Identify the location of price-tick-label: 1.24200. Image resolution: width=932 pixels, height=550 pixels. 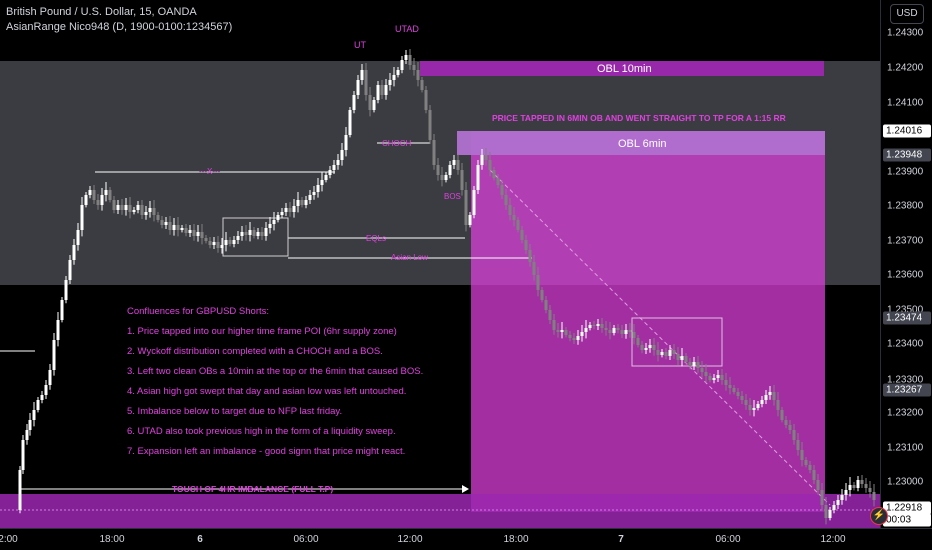
(905, 68).